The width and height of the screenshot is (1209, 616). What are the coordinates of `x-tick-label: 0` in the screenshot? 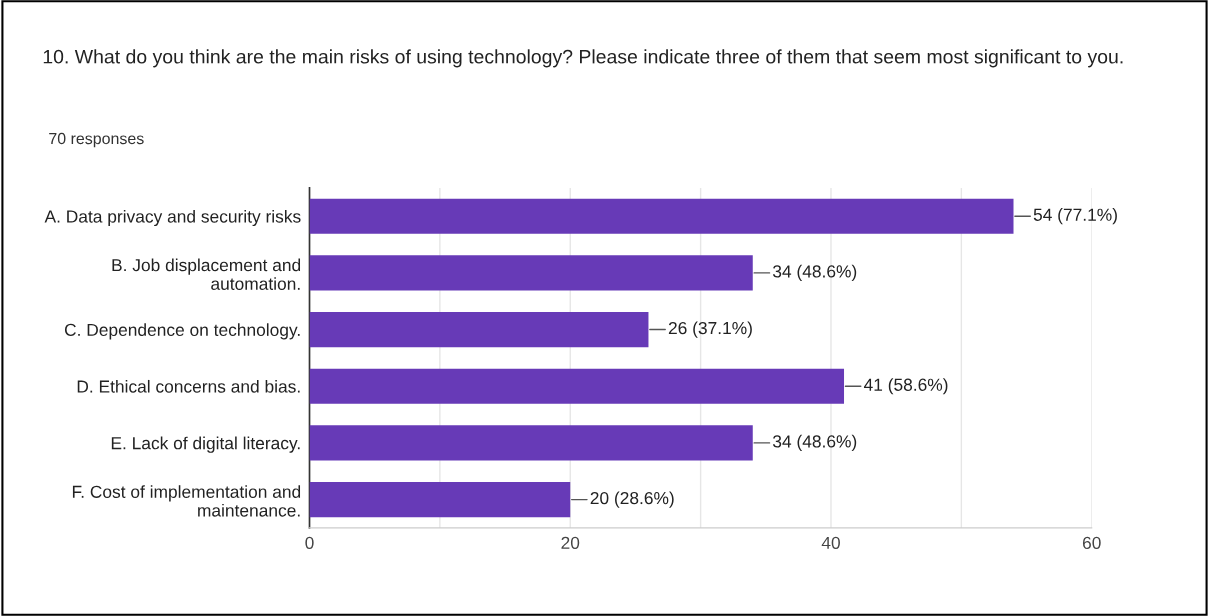 It's located at (309, 542).